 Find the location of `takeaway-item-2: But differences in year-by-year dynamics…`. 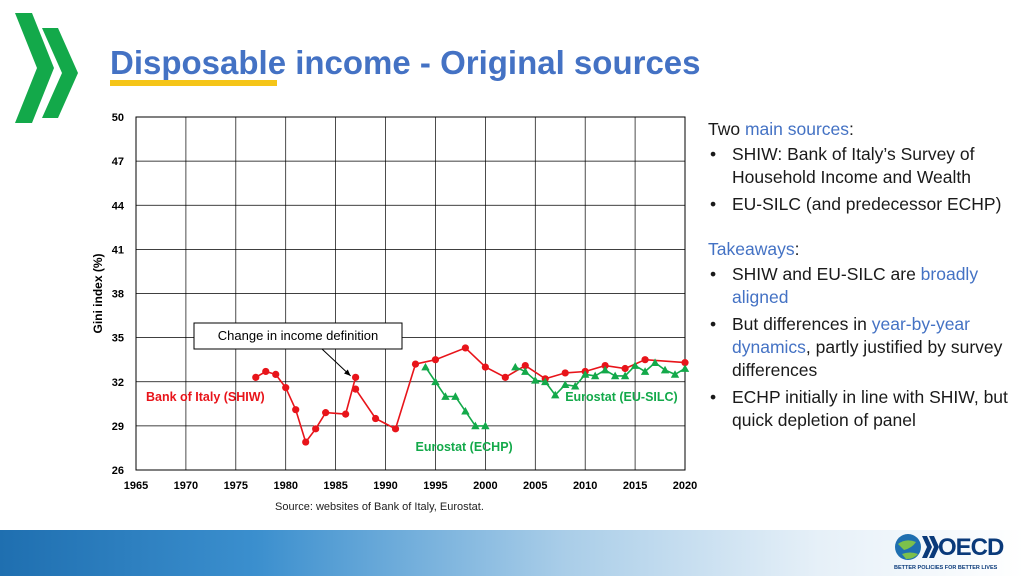

takeaway-item-2: But differences in year-by-year dynamics… is located at coordinates (863, 347).